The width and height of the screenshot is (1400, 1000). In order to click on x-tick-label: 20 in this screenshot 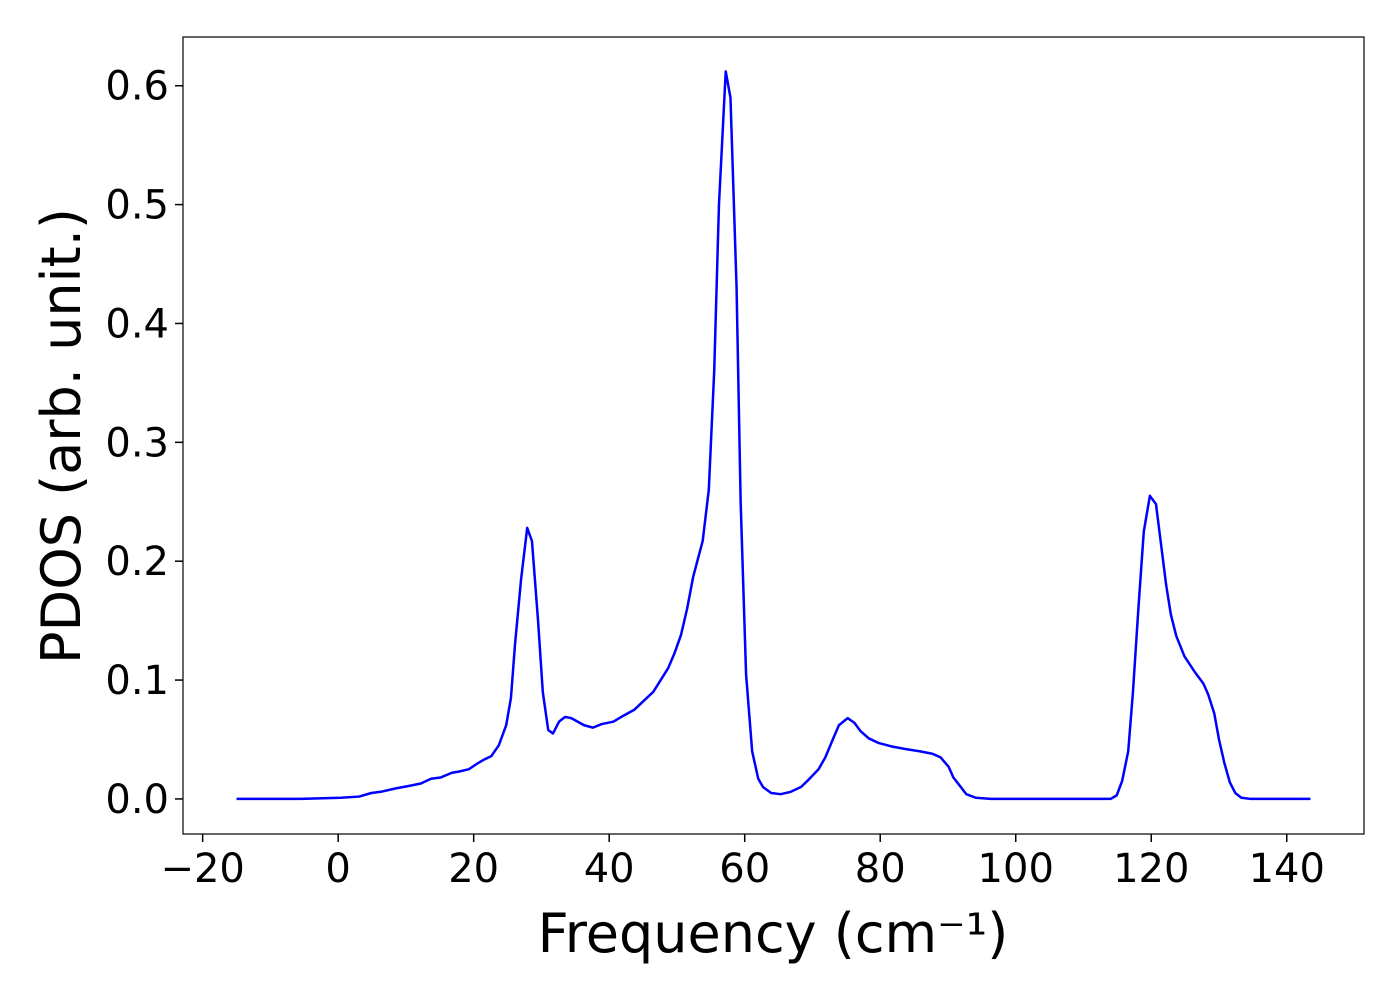, I will do `click(473, 869)`.